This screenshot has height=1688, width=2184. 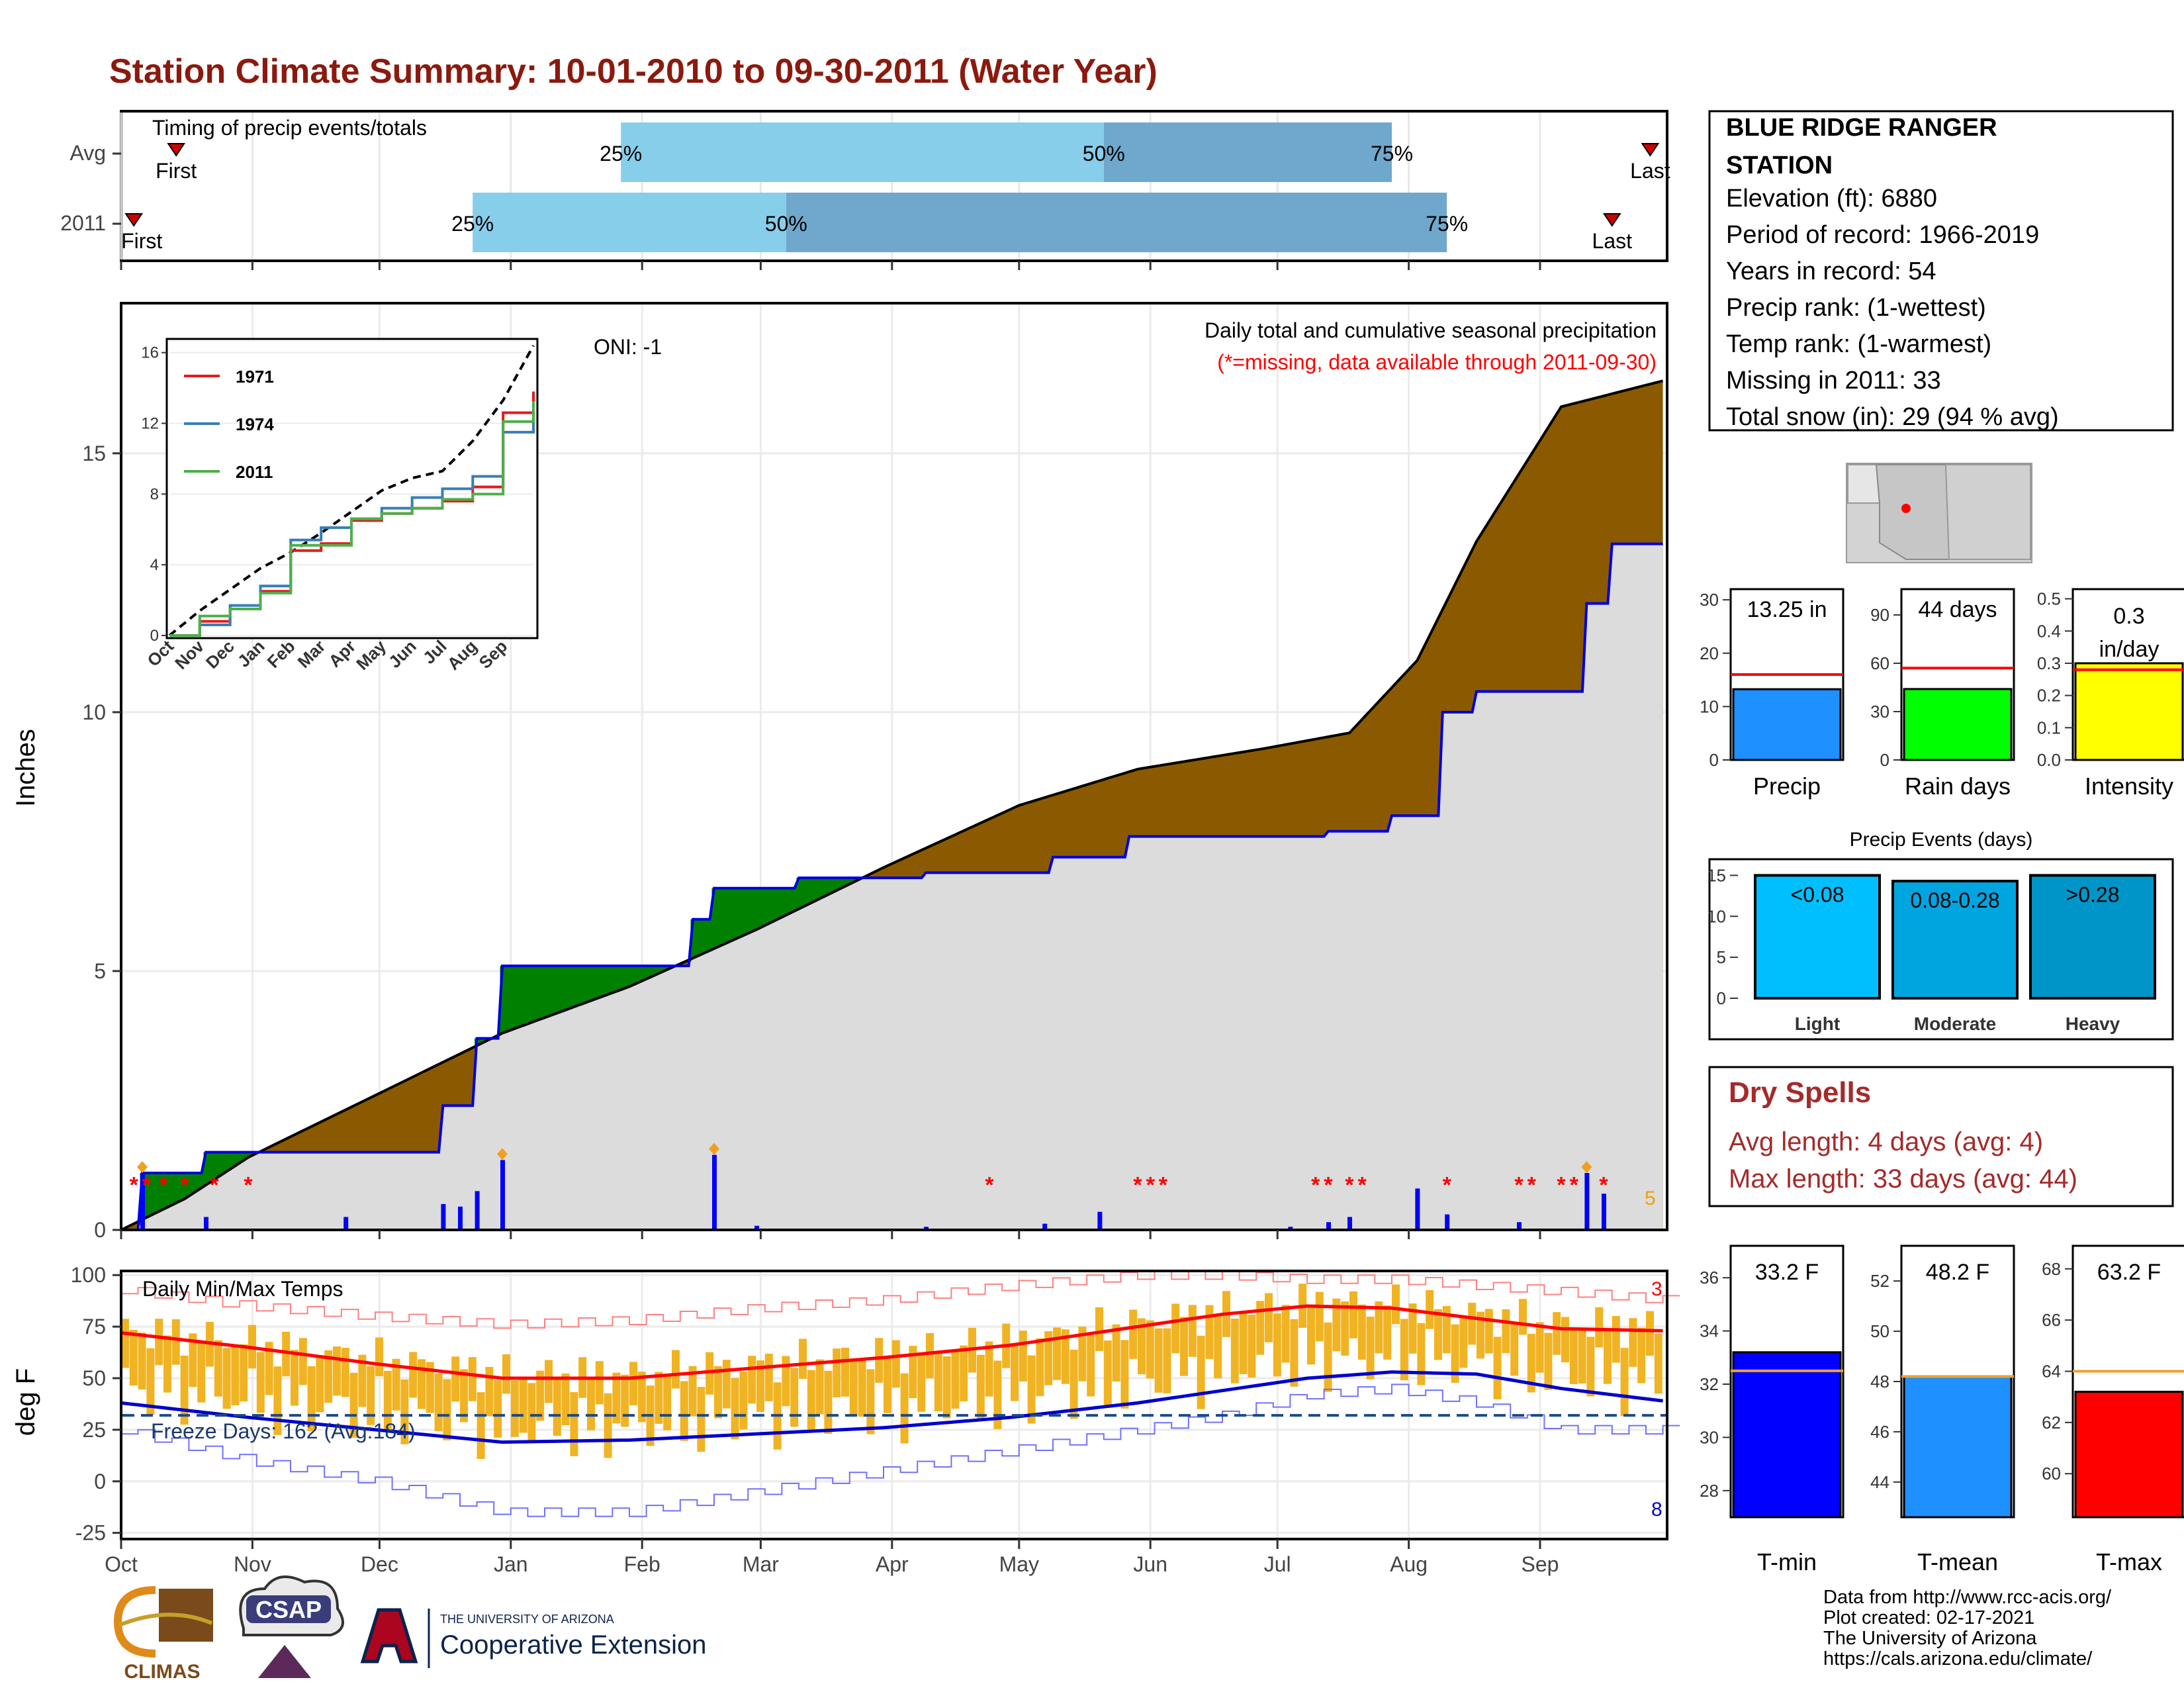 I want to click on temp-y-tick-label: 0, so click(x=100, y=1481).